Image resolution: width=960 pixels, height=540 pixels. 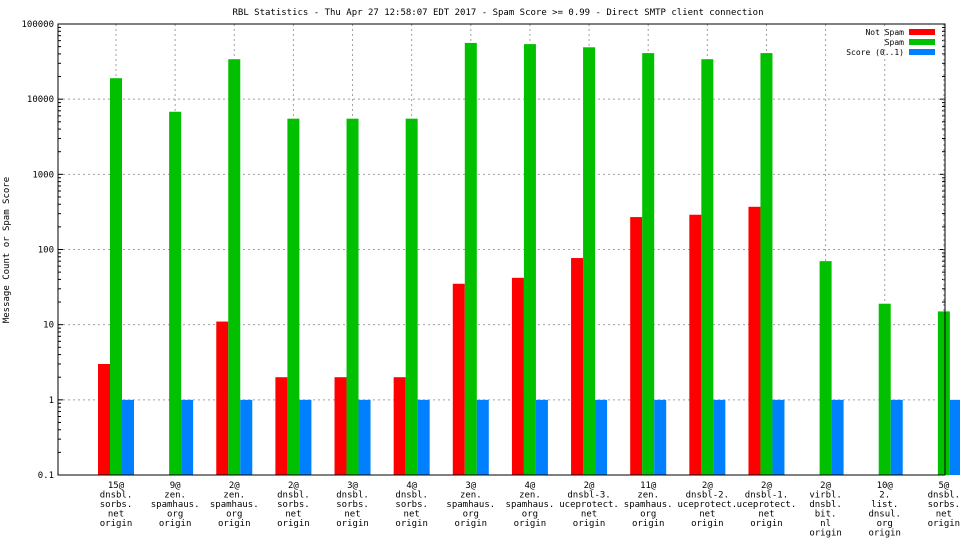 What do you see at coordinates (894, 42) in the screenshot?
I see `legend-label: Spam` at bounding box center [894, 42].